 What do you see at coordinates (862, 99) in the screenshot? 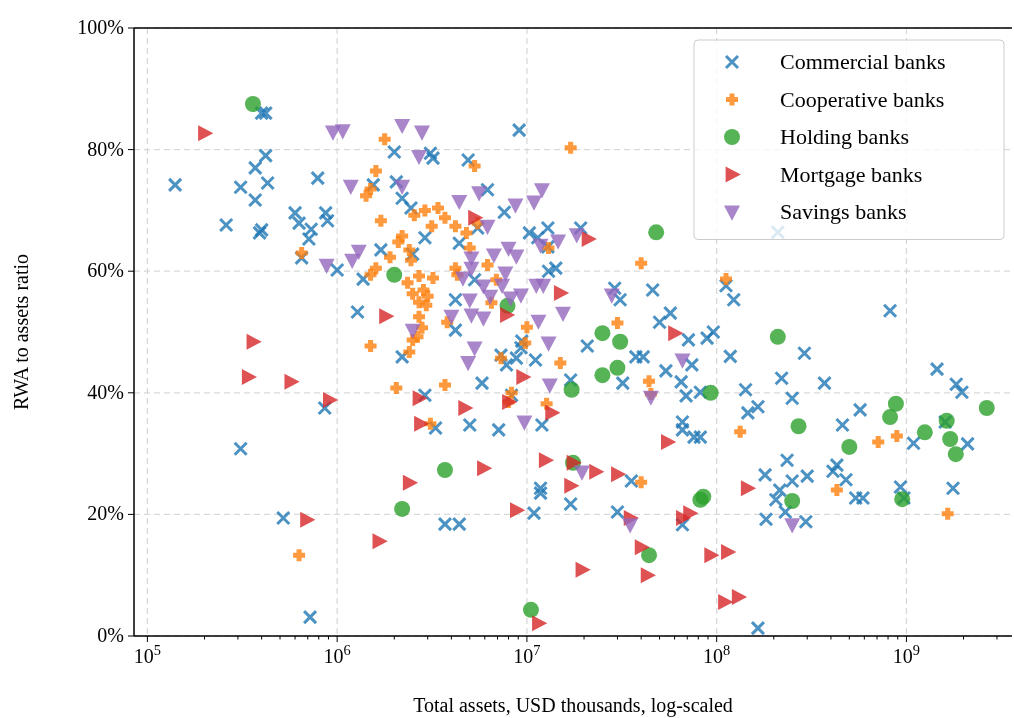
I see `legend-label: Cooperative banks` at bounding box center [862, 99].